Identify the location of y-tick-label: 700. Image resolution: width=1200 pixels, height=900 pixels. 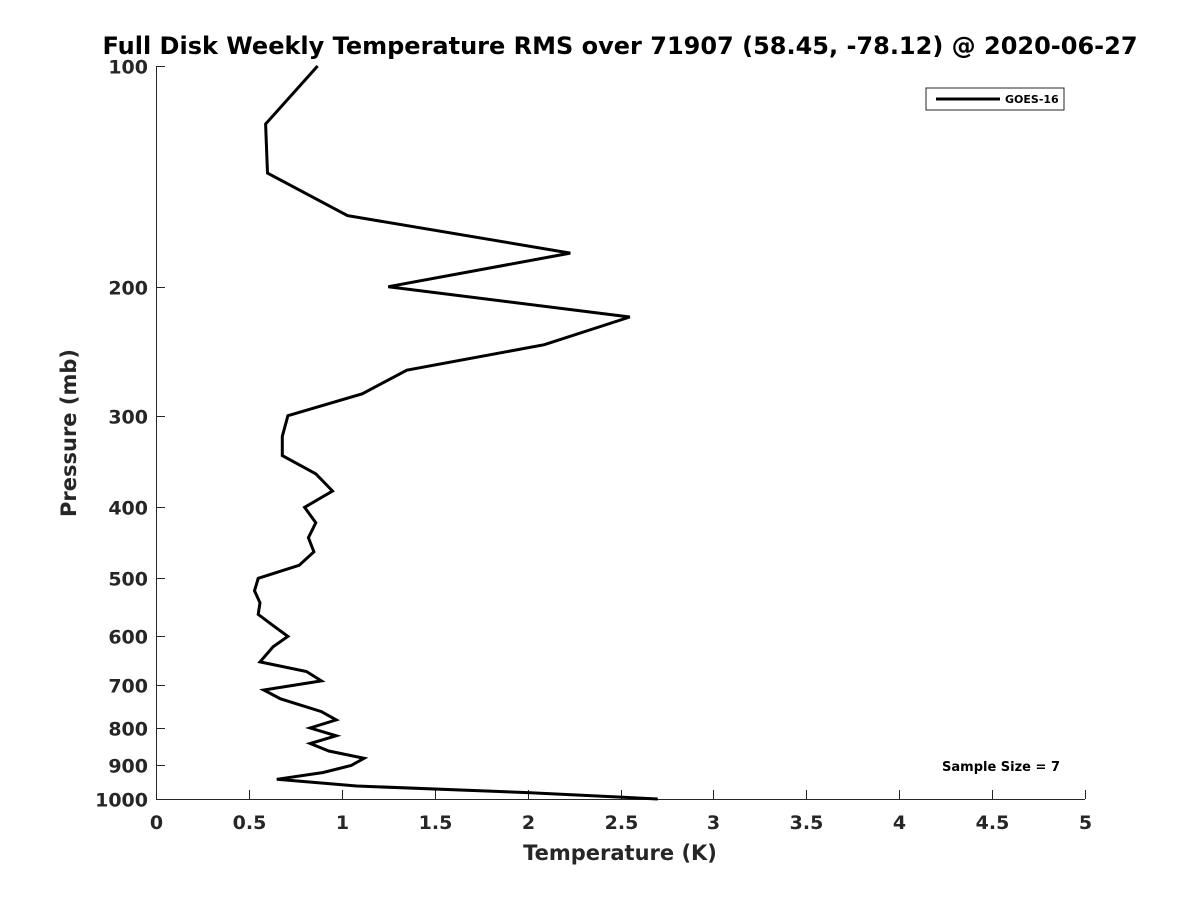
(128, 687).